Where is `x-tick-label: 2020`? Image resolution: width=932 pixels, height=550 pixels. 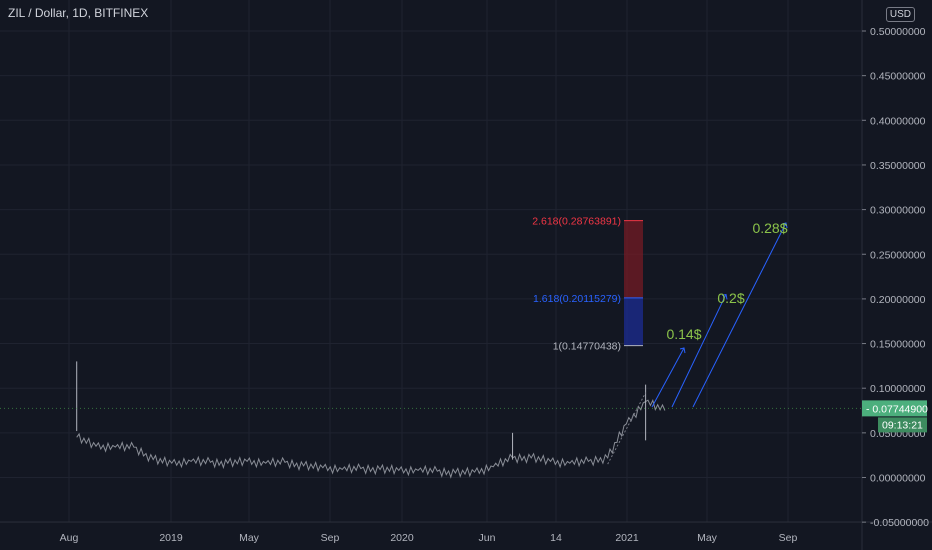
x-tick-label: 2020 is located at coordinates (402, 538).